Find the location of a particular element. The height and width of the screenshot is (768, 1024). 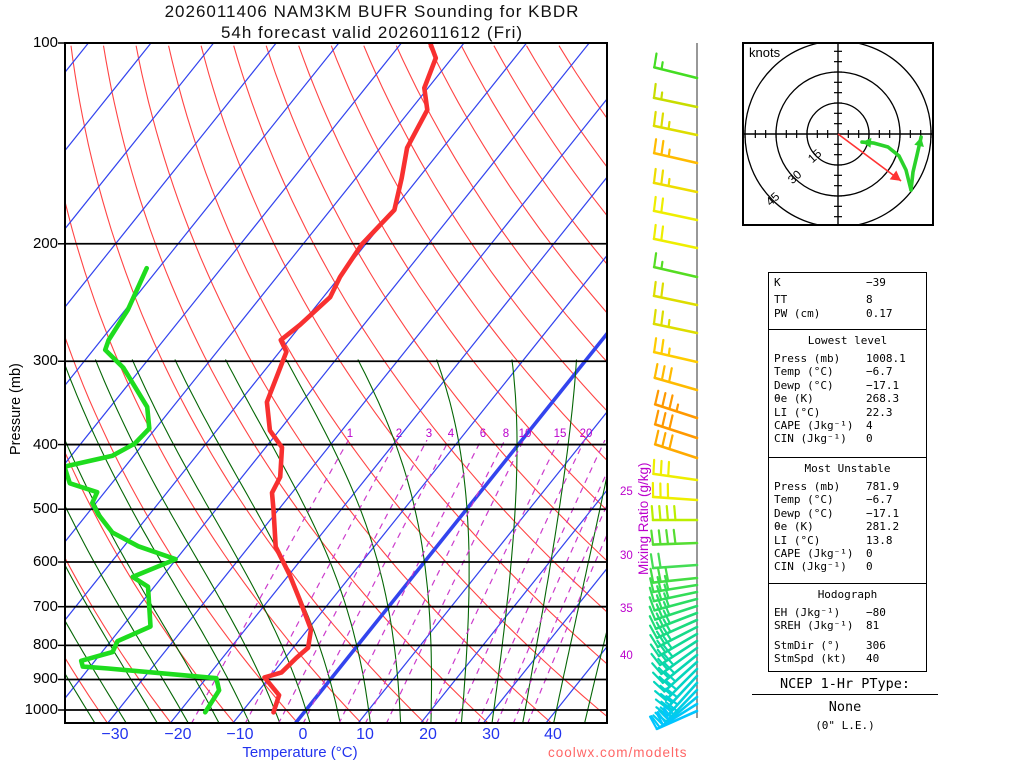

stat-value: 0.17 is located at coordinates (879, 313).